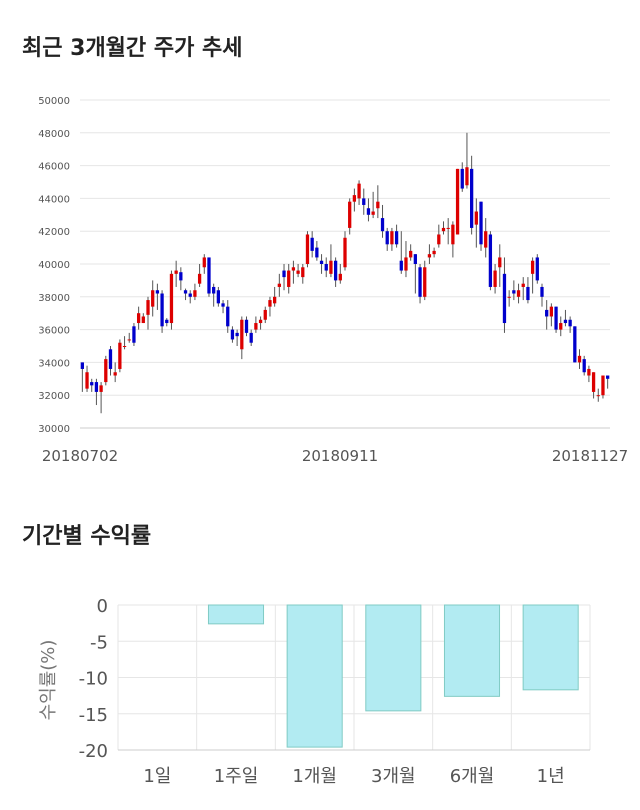 The height and width of the screenshot is (810, 640). I want to click on return-grid, so click(354, 677).